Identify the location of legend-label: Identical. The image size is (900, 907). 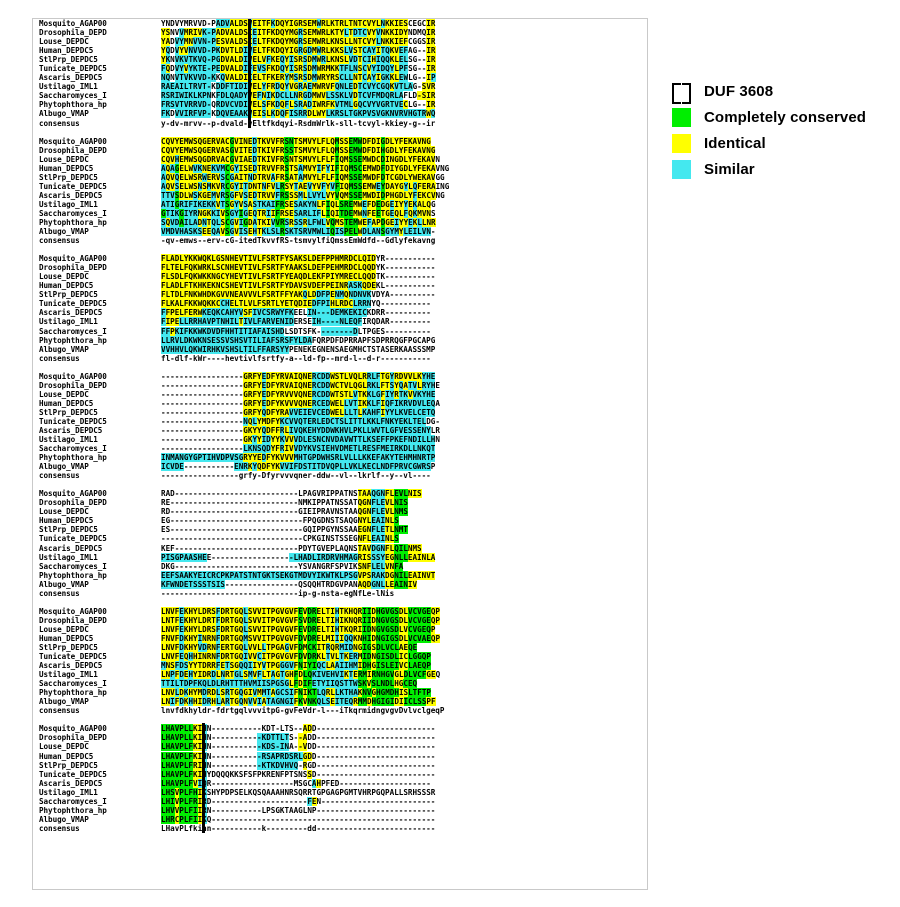
(735, 143).